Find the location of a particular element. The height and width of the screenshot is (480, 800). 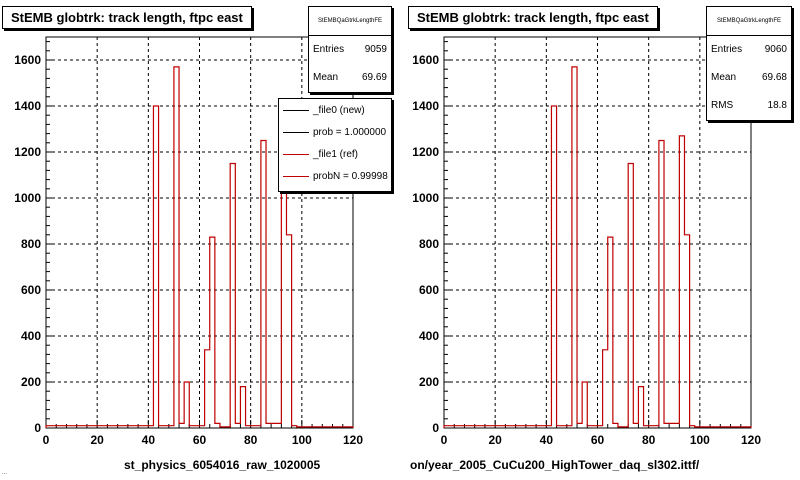

legend-label: prob = 1.000000 is located at coordinates (350, 132).